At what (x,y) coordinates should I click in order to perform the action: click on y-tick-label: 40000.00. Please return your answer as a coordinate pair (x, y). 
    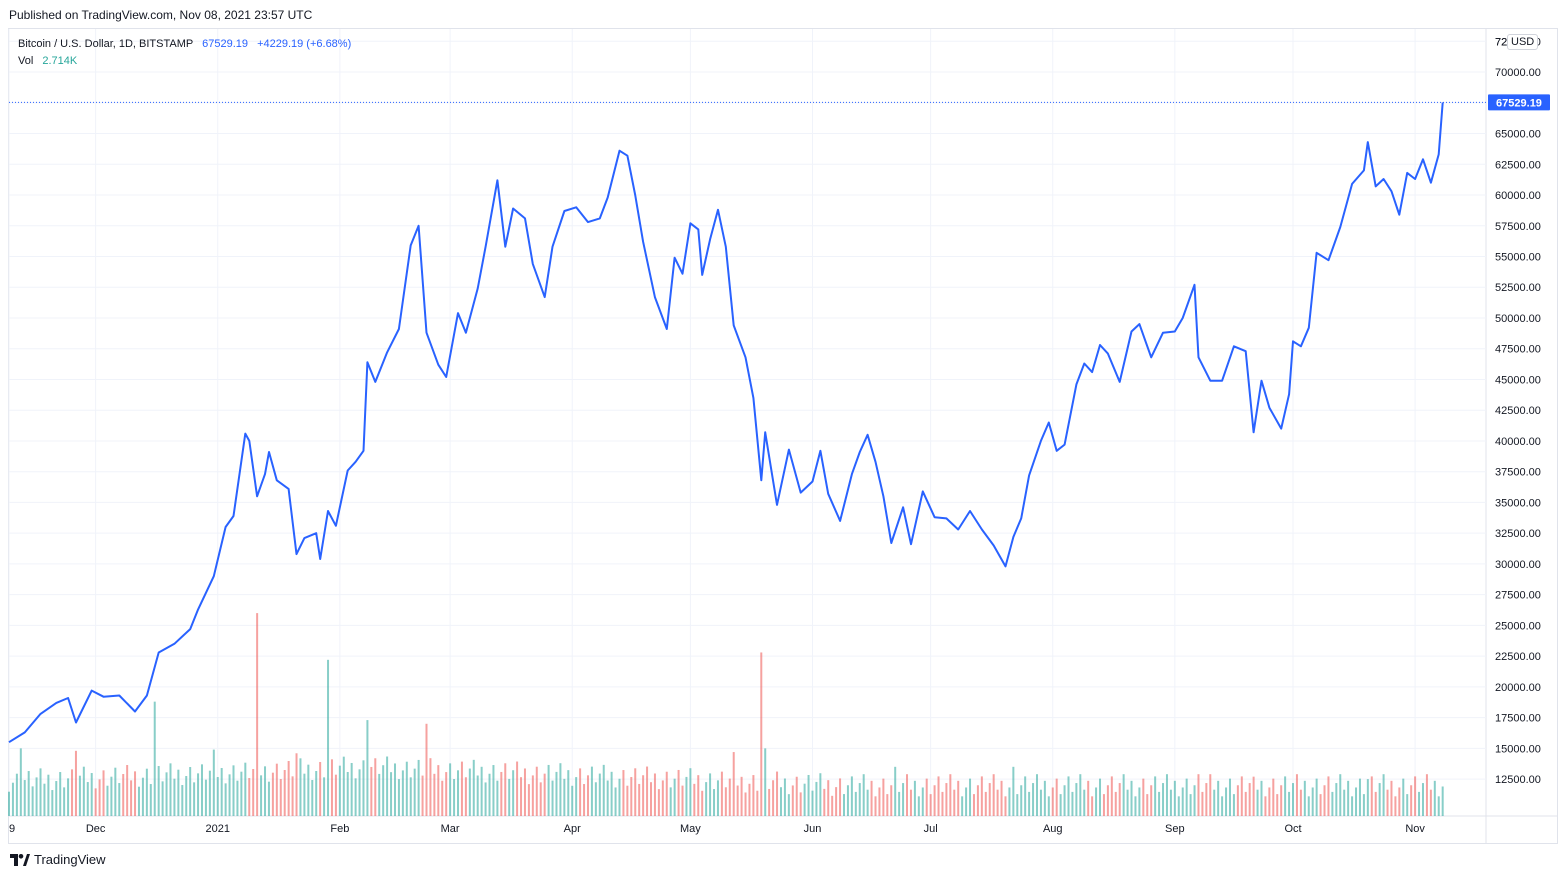
    Looking at the image, I should click on (1518, 442).